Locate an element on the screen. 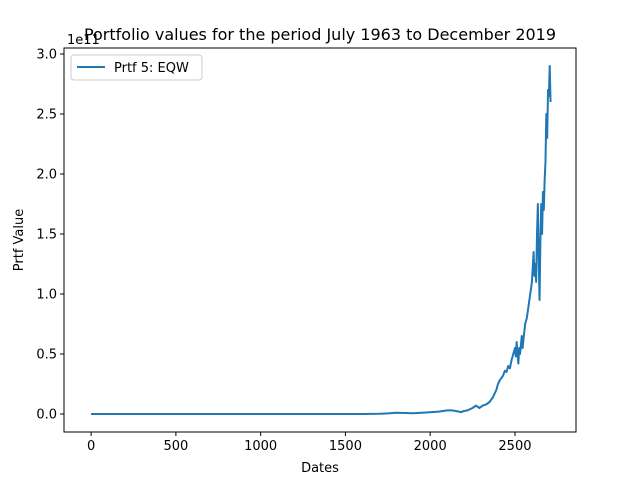 The height and width of the screenshot is (480, 640). y-axis-label: Prtf Value is located at coordinates (19, 240).